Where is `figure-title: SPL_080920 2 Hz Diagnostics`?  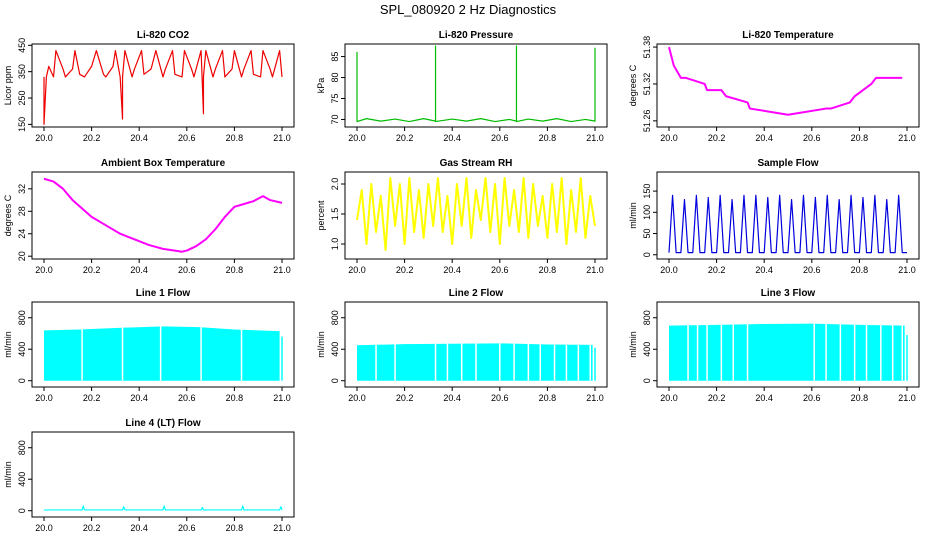
figure-title: SPL_080920 2 Hz Diagnostics is located at coordinates (468, 9).